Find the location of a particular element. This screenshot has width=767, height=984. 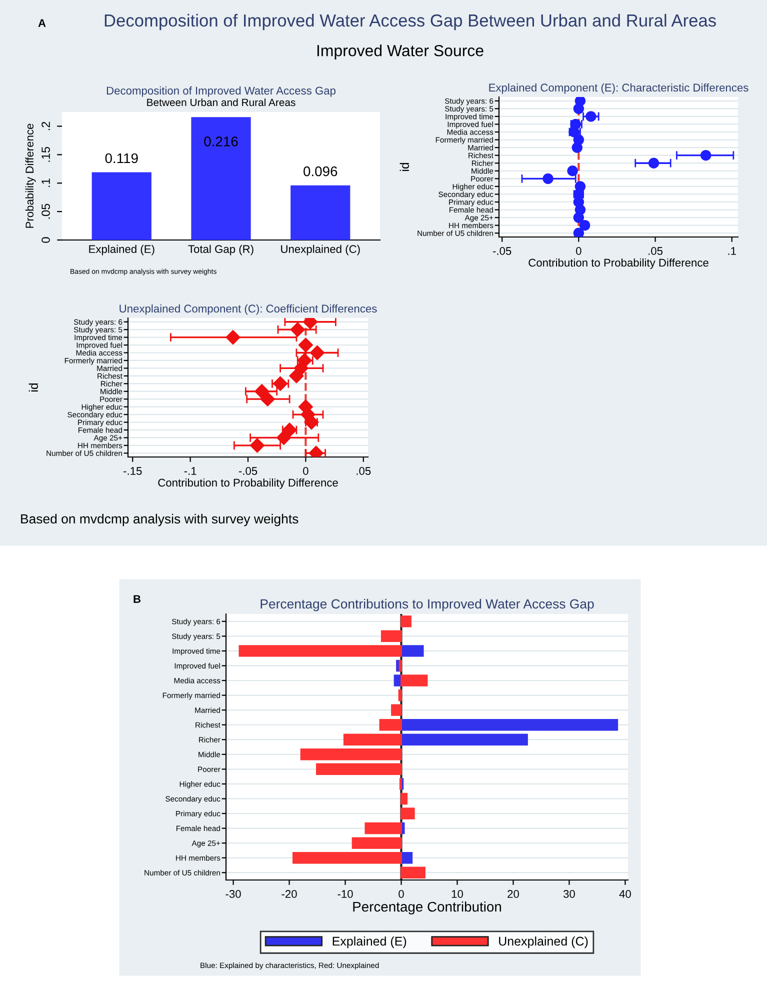

x-tick-label: 20 is located at coordinates (513, 894).